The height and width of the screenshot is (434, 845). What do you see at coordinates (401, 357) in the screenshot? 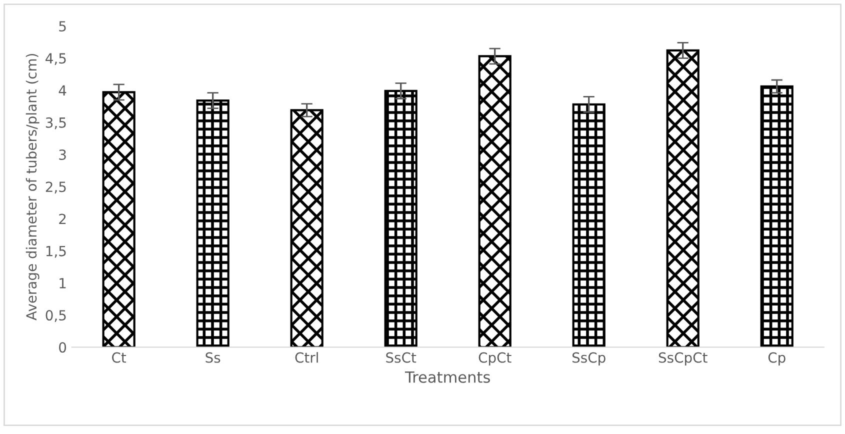
I see `x-tick-label: SsCt` at bounding box center [401, 357].